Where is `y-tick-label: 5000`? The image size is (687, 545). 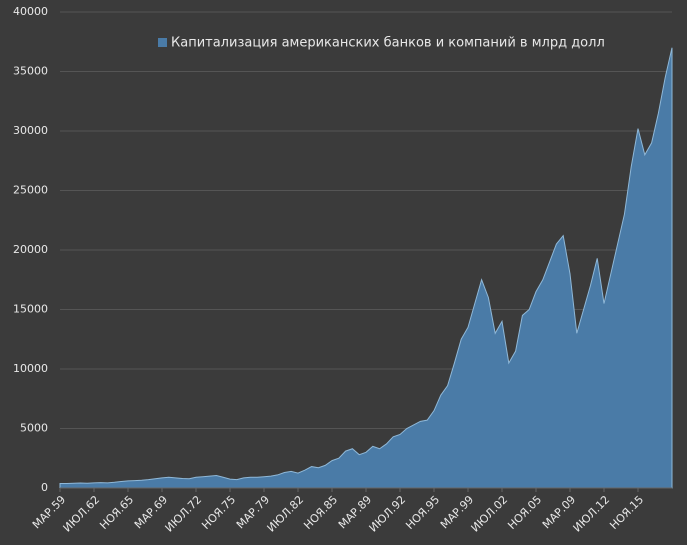 y-tick-label: 5000 is located at coordinates (34, 428).